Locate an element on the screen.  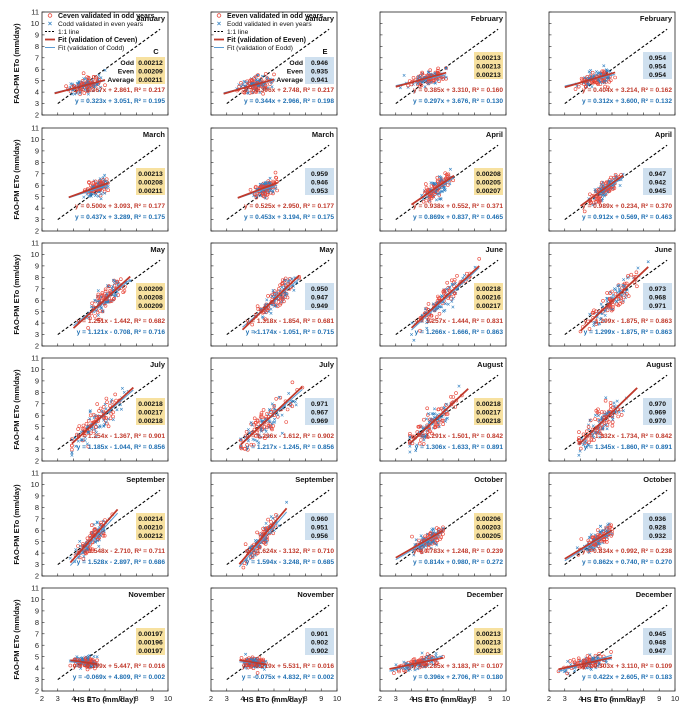
stat-value: 0.932 is located at coordinates (657, 536).